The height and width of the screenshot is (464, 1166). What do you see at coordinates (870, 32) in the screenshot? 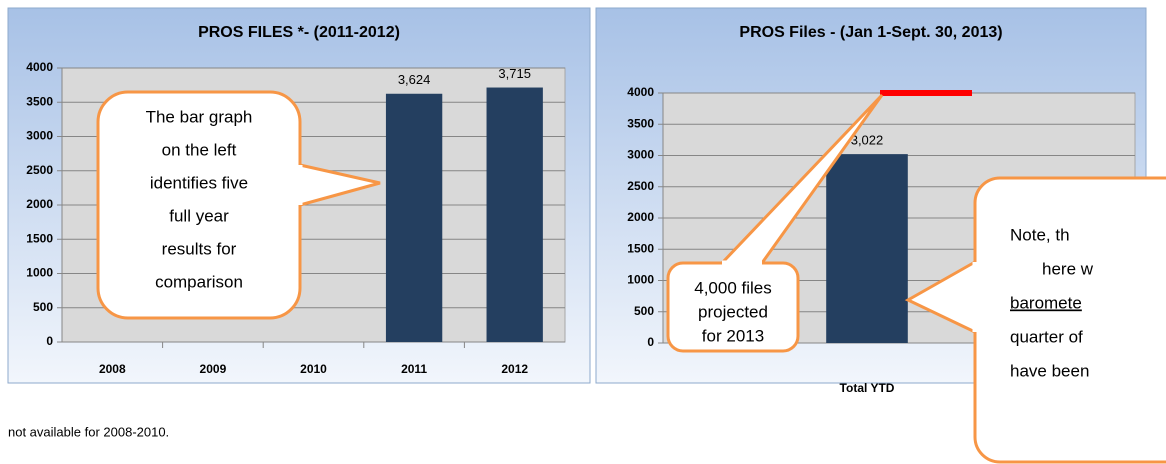
I see `chart-title: PROS Files - (Jan 1-Sept. 30, 2013)` at bounding box center [870, 32].